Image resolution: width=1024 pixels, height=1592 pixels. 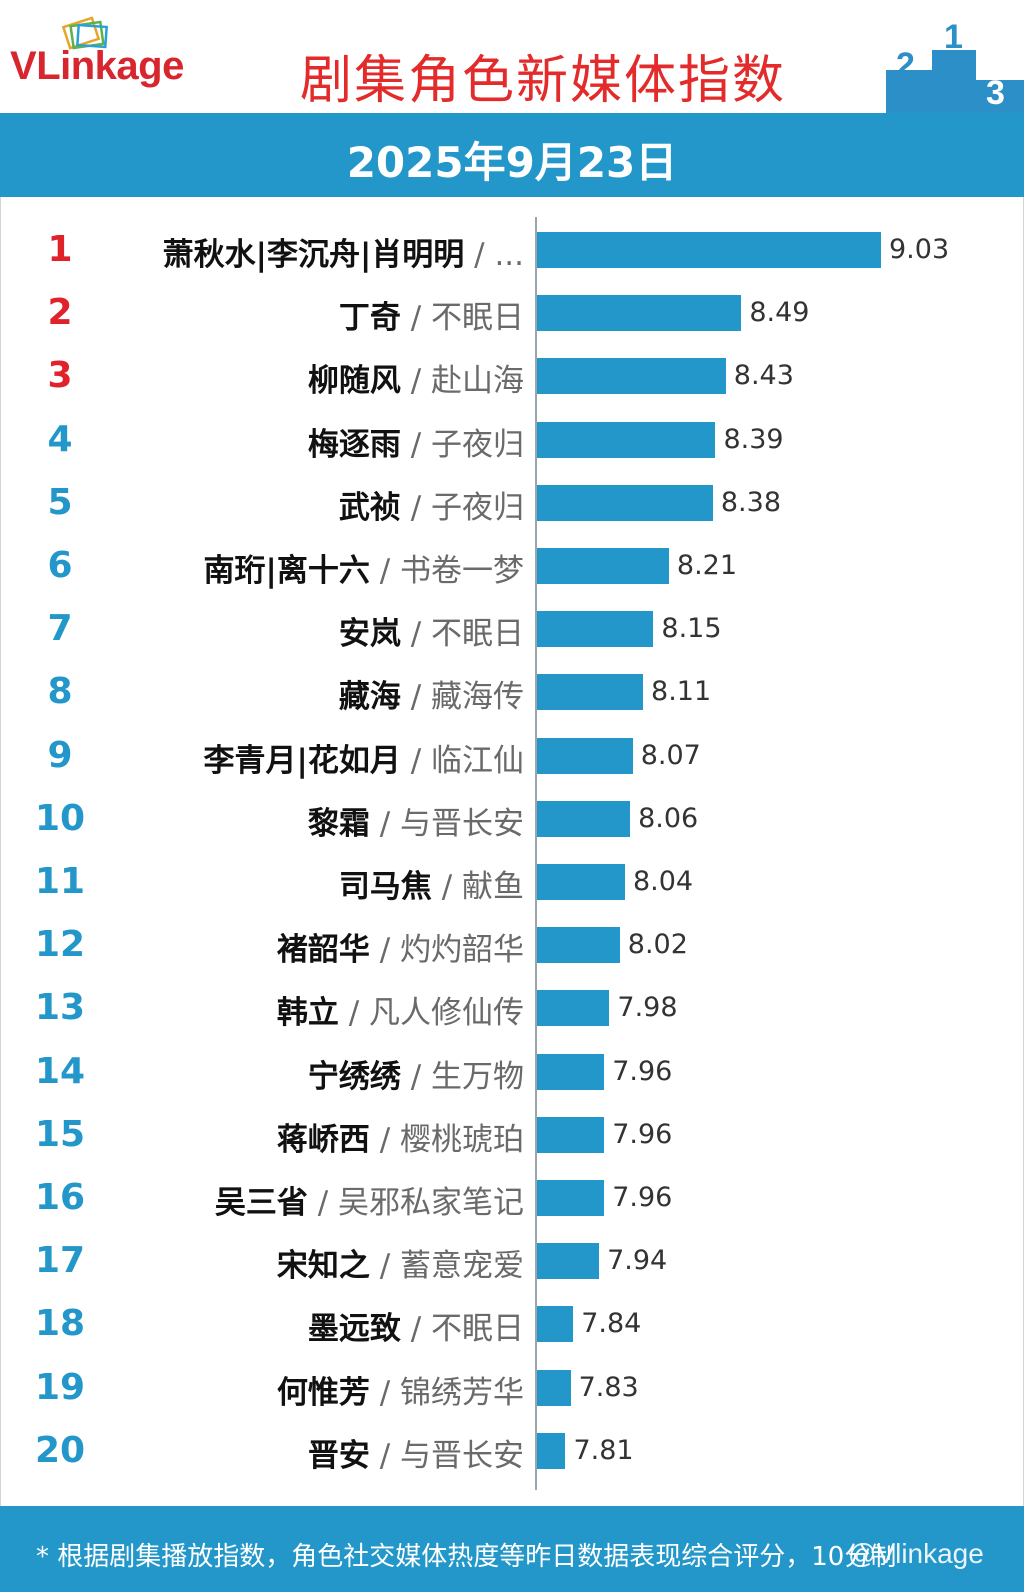 I want to click on character-name: 梅逐雨, so click(x=354, y=444).